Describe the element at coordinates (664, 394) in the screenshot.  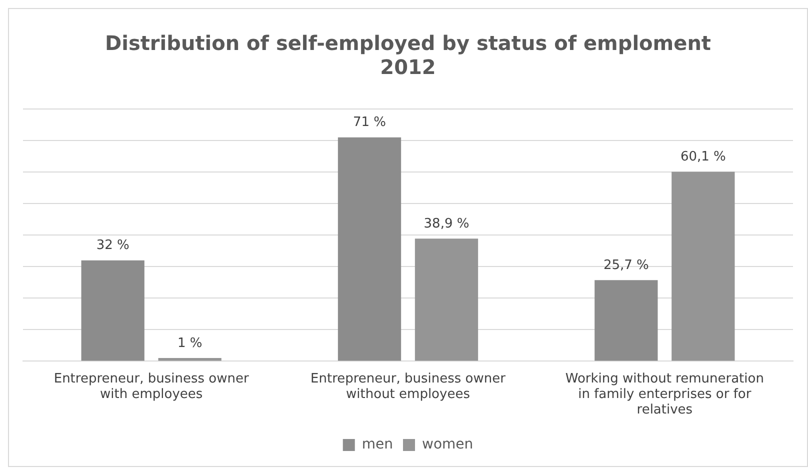
I see `x-tick-label: Working without remuneration in family enterprises or for relatives` at that location.